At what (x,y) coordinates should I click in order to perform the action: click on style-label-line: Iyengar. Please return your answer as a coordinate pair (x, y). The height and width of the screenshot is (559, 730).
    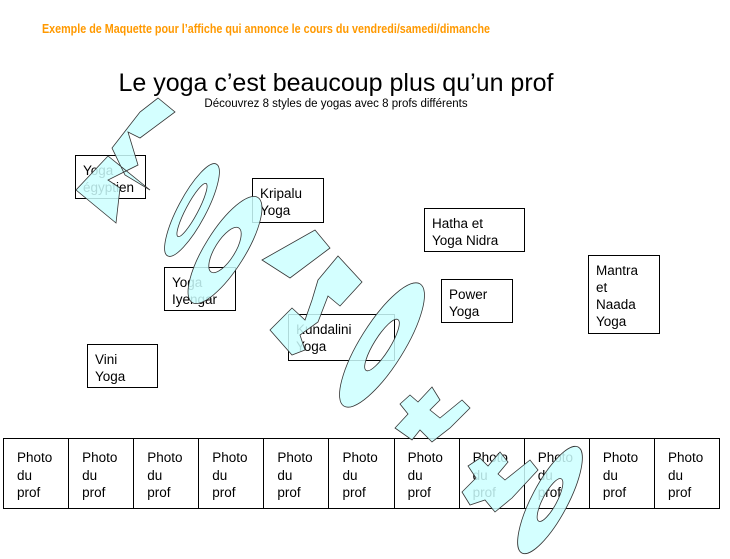
    Looking at the image, I should click on (195, 299).